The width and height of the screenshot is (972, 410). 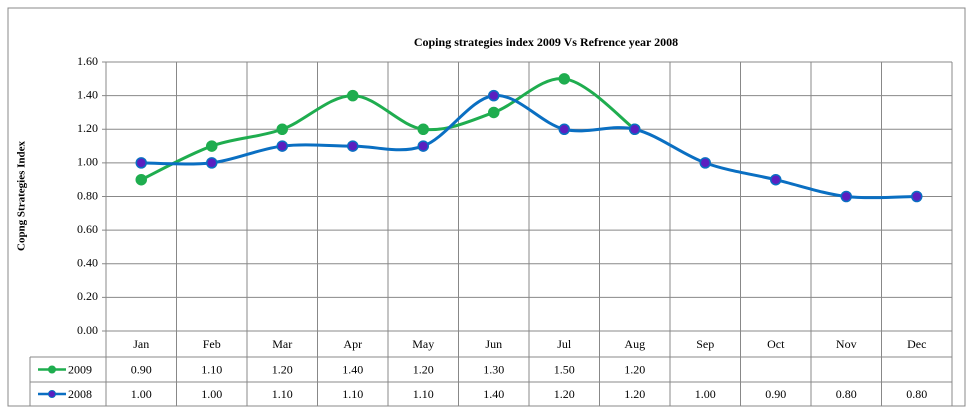 I want to click on legend-label: 2009, so click(x=80, y=369).